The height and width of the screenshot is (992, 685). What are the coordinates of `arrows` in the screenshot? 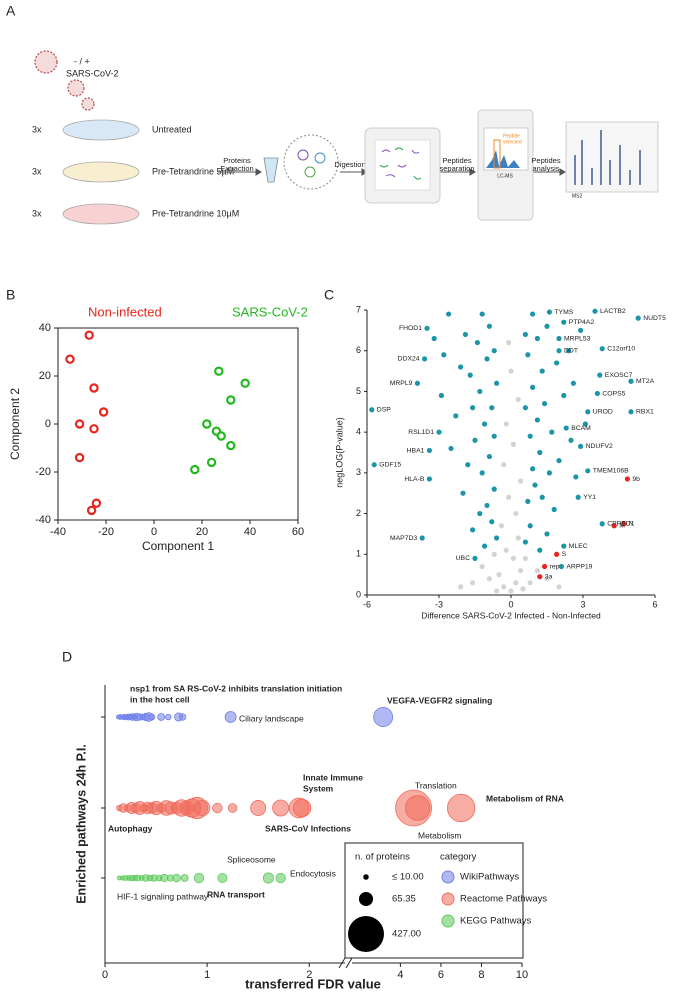 It's located at (392, 172).